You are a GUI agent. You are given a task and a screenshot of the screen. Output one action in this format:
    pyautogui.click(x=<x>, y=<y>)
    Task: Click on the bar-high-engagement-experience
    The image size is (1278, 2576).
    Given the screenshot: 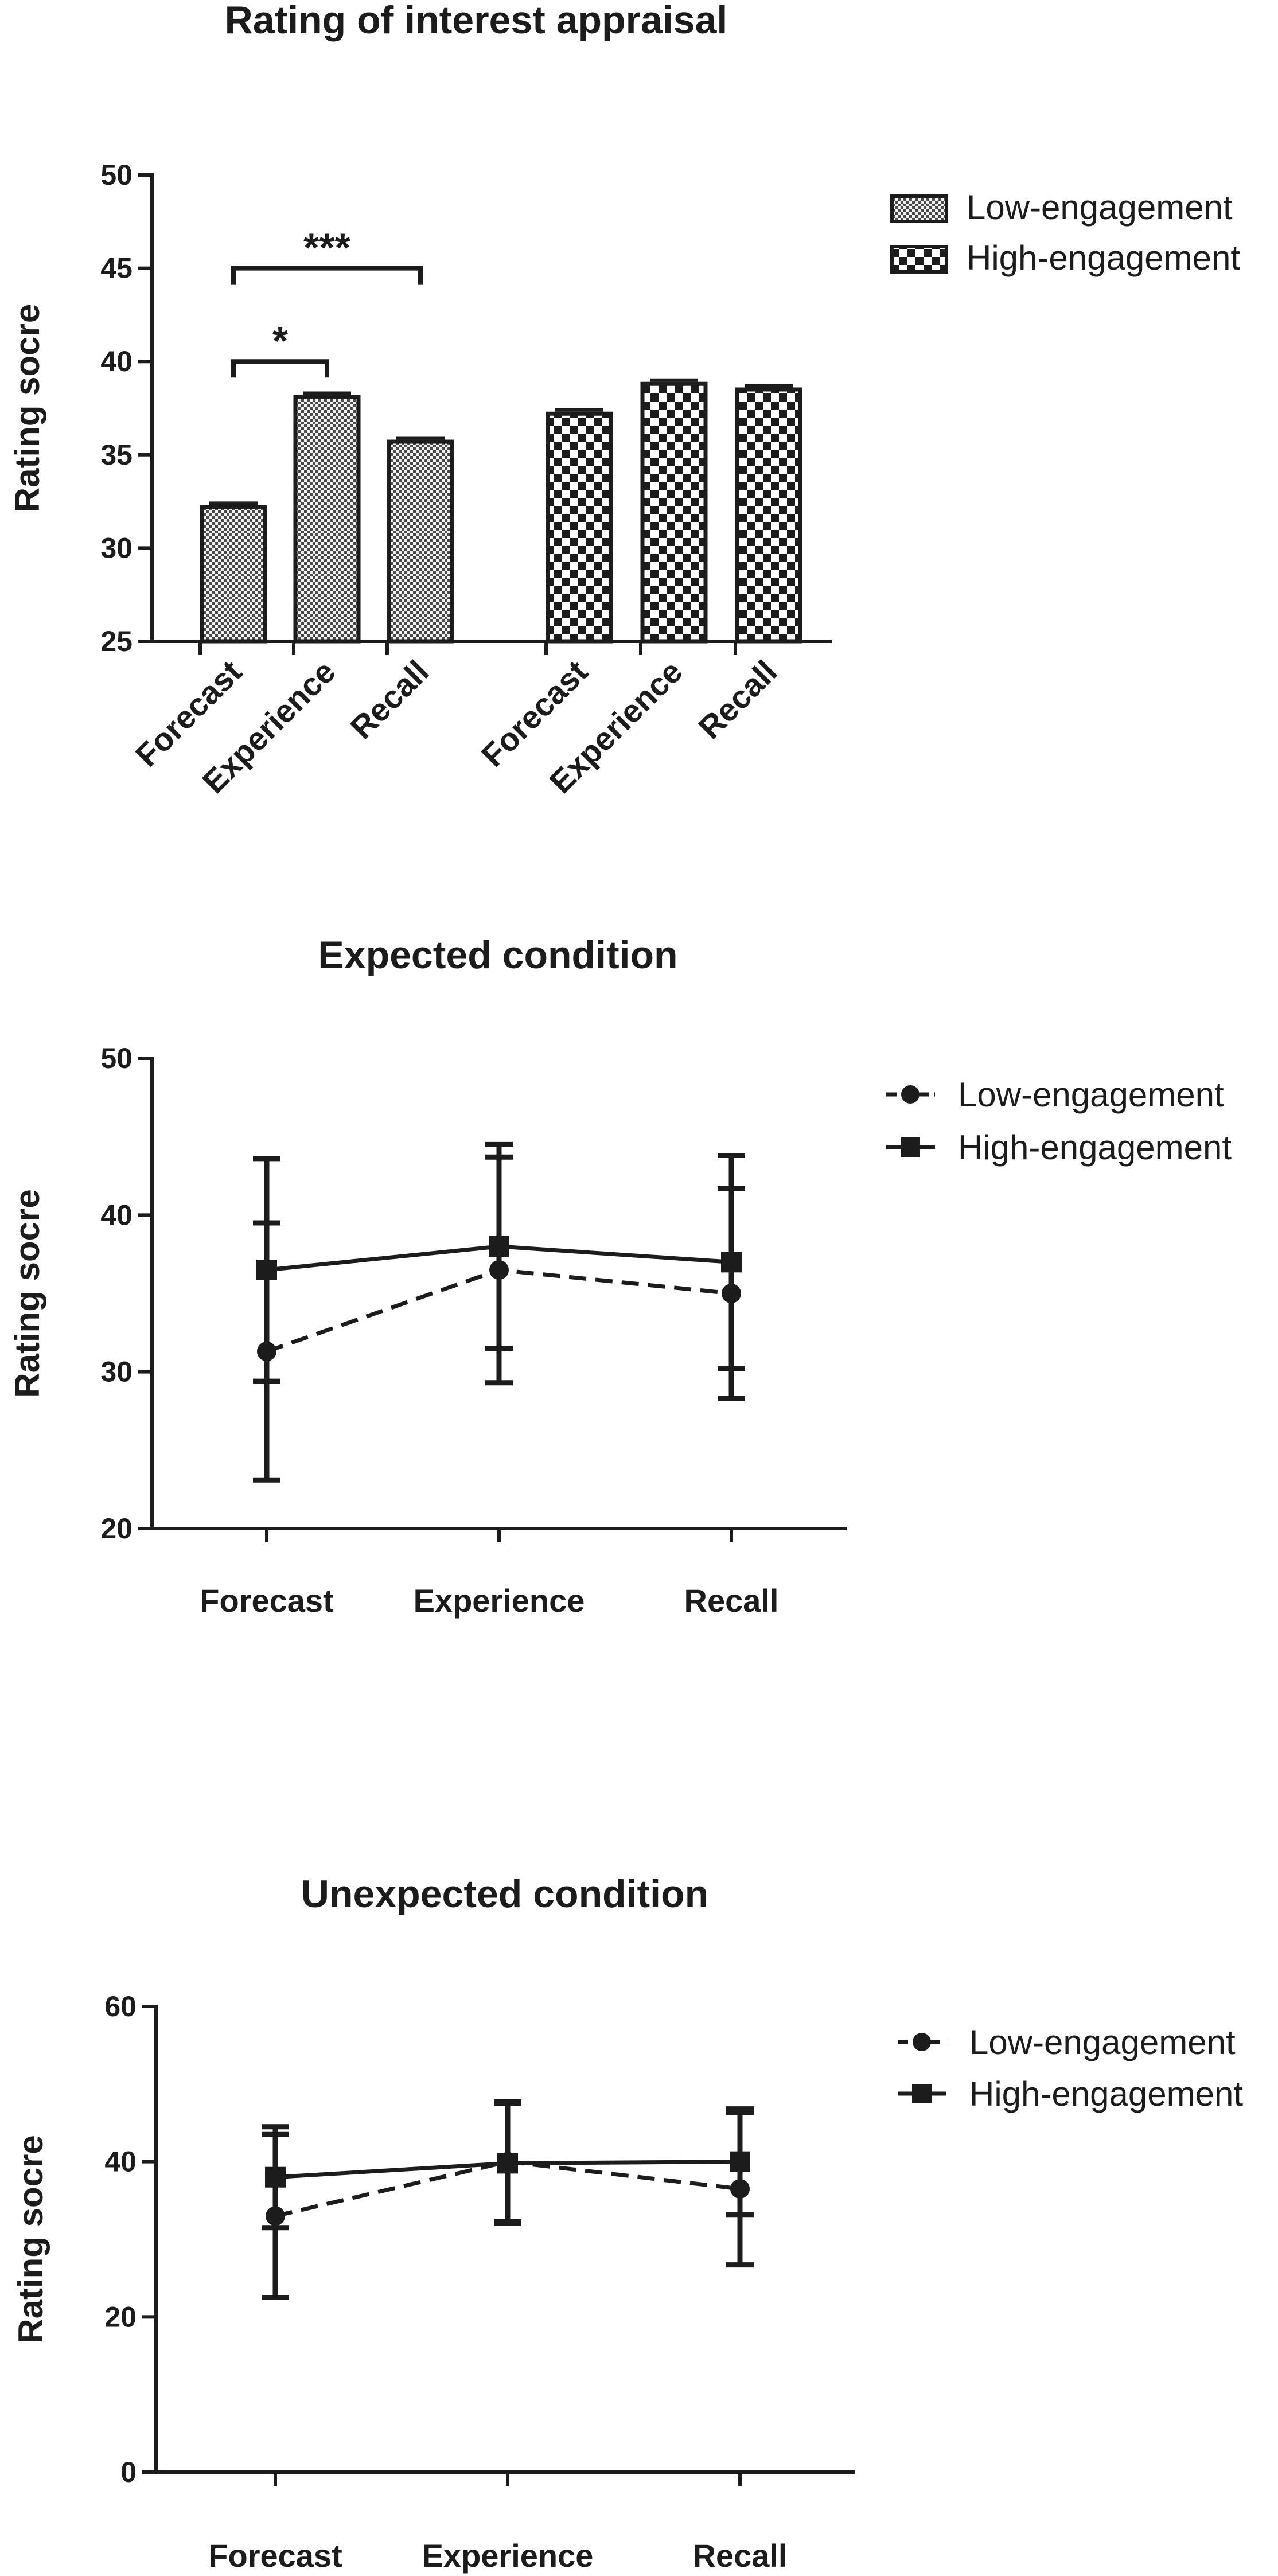 What is the action you would take?
    pyautogui.click(x=674, y=513)
    